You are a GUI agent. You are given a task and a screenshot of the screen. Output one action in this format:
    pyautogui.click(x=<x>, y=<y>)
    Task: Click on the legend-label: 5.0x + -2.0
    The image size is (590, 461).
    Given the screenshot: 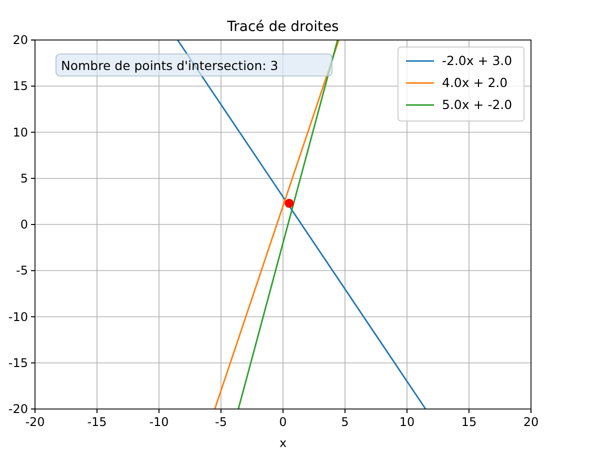 What is the action you would take?
    pyautogui.click(x=477, y=104)
    